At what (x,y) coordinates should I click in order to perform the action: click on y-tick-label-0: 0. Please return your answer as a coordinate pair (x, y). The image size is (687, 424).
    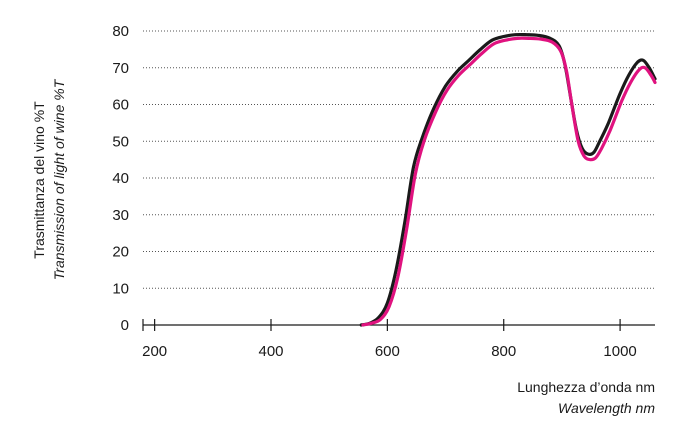
    Looking at the image, I should click on (125, 325).